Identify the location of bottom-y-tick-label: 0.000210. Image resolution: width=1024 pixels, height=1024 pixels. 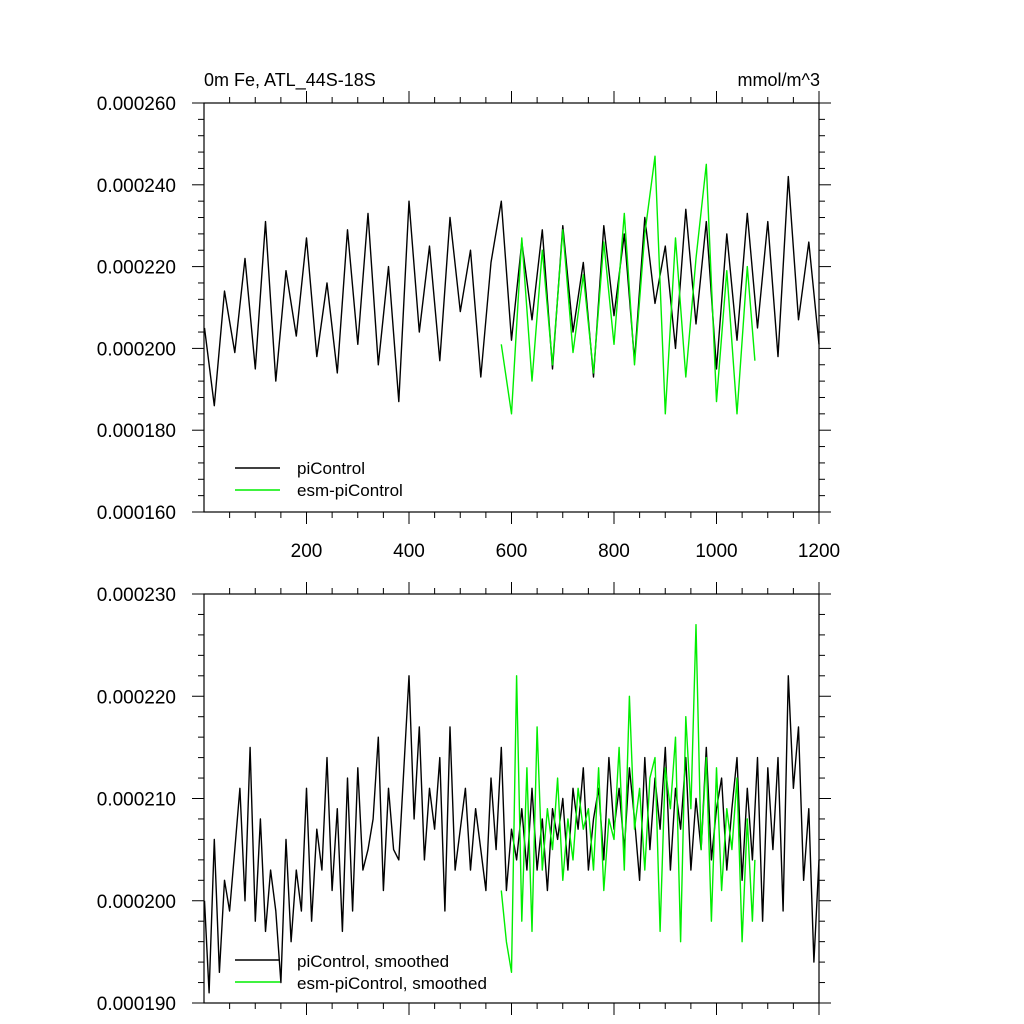
(136, 800).